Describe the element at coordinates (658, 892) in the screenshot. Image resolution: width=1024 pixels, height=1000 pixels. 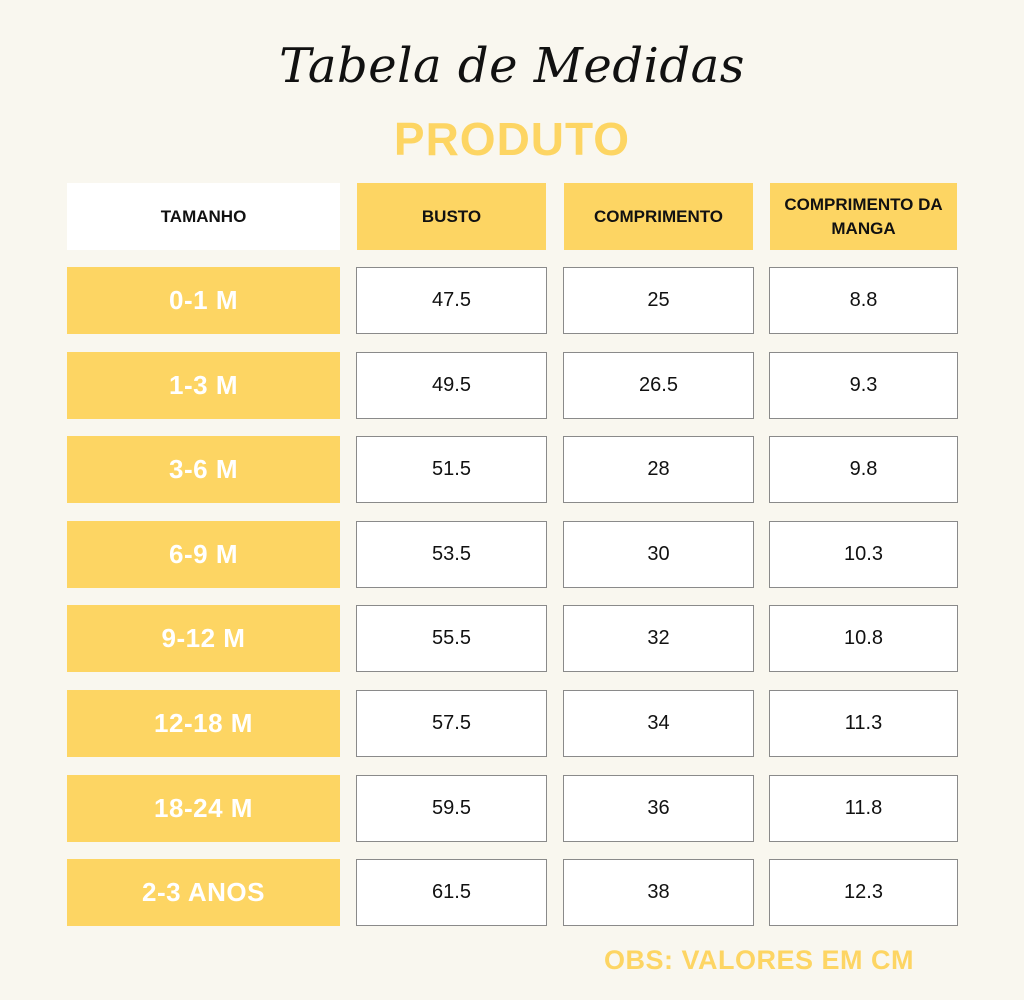
I see `comprimento-cell: 38` at that location.